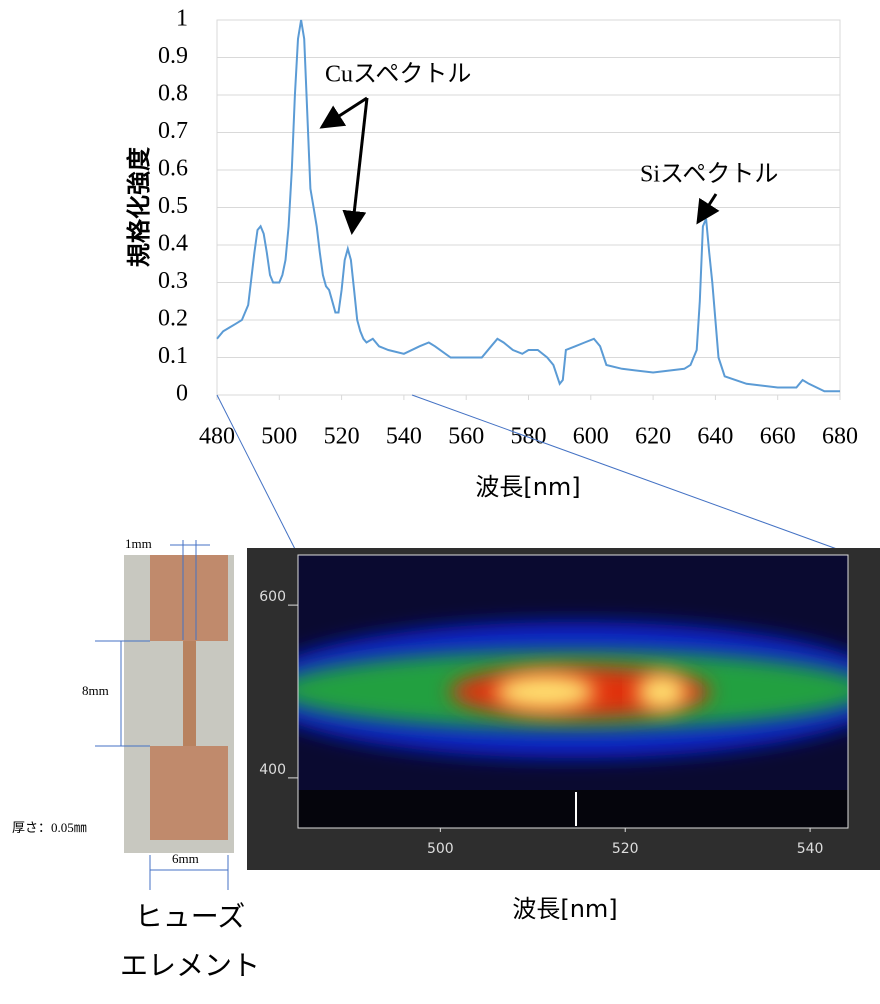  Describe the element at coordinates (778, 437) in the screenshot. I see `x-tick-label: 660` at that location.